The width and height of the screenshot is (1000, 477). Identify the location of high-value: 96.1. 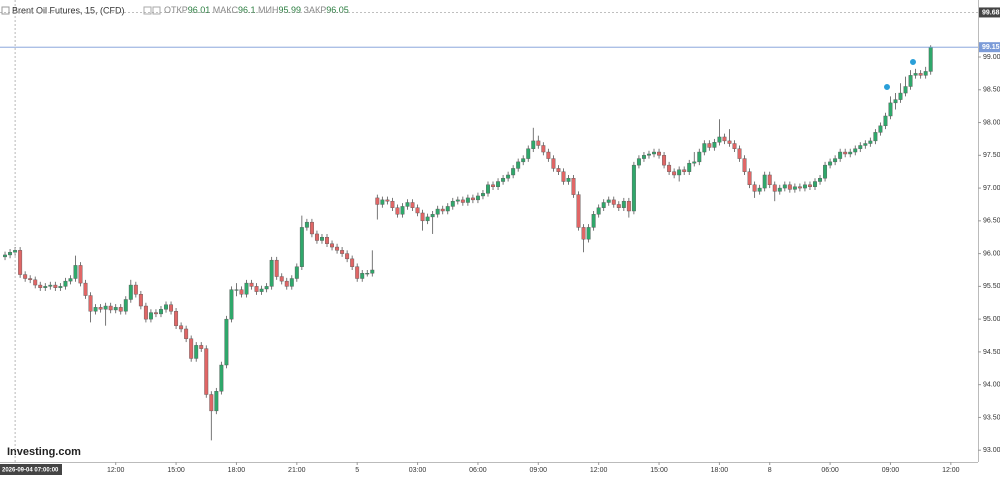
(247, 10).